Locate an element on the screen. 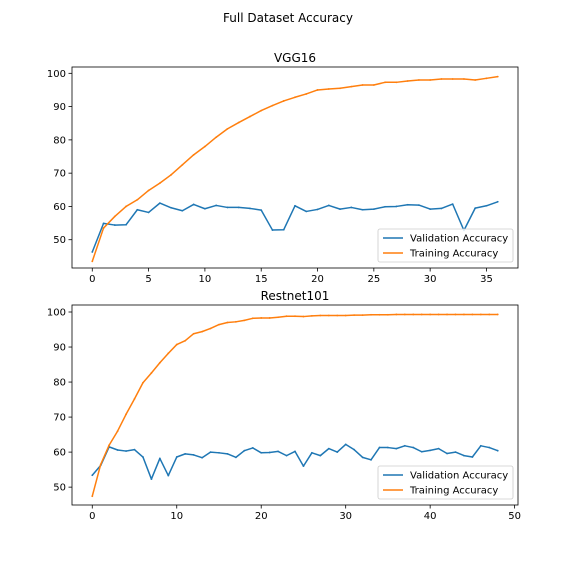  x-tick-label: 50 is located at coordinates (514, 516).